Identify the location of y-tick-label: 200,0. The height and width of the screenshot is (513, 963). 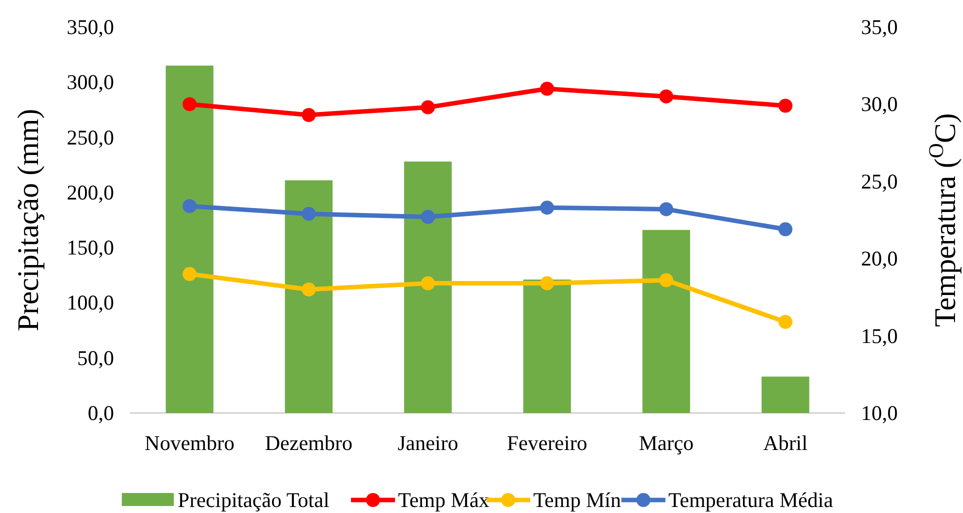
(90, 192).